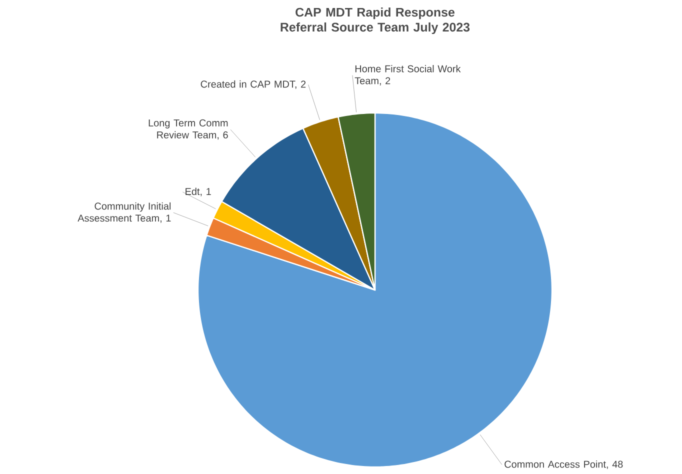 The height and width of the screenshot is (474, 682). Describe the element at coordinates (188, 129) in the screenshot. I see `data-label: Long Term Comm Review Team, 6` at that location.